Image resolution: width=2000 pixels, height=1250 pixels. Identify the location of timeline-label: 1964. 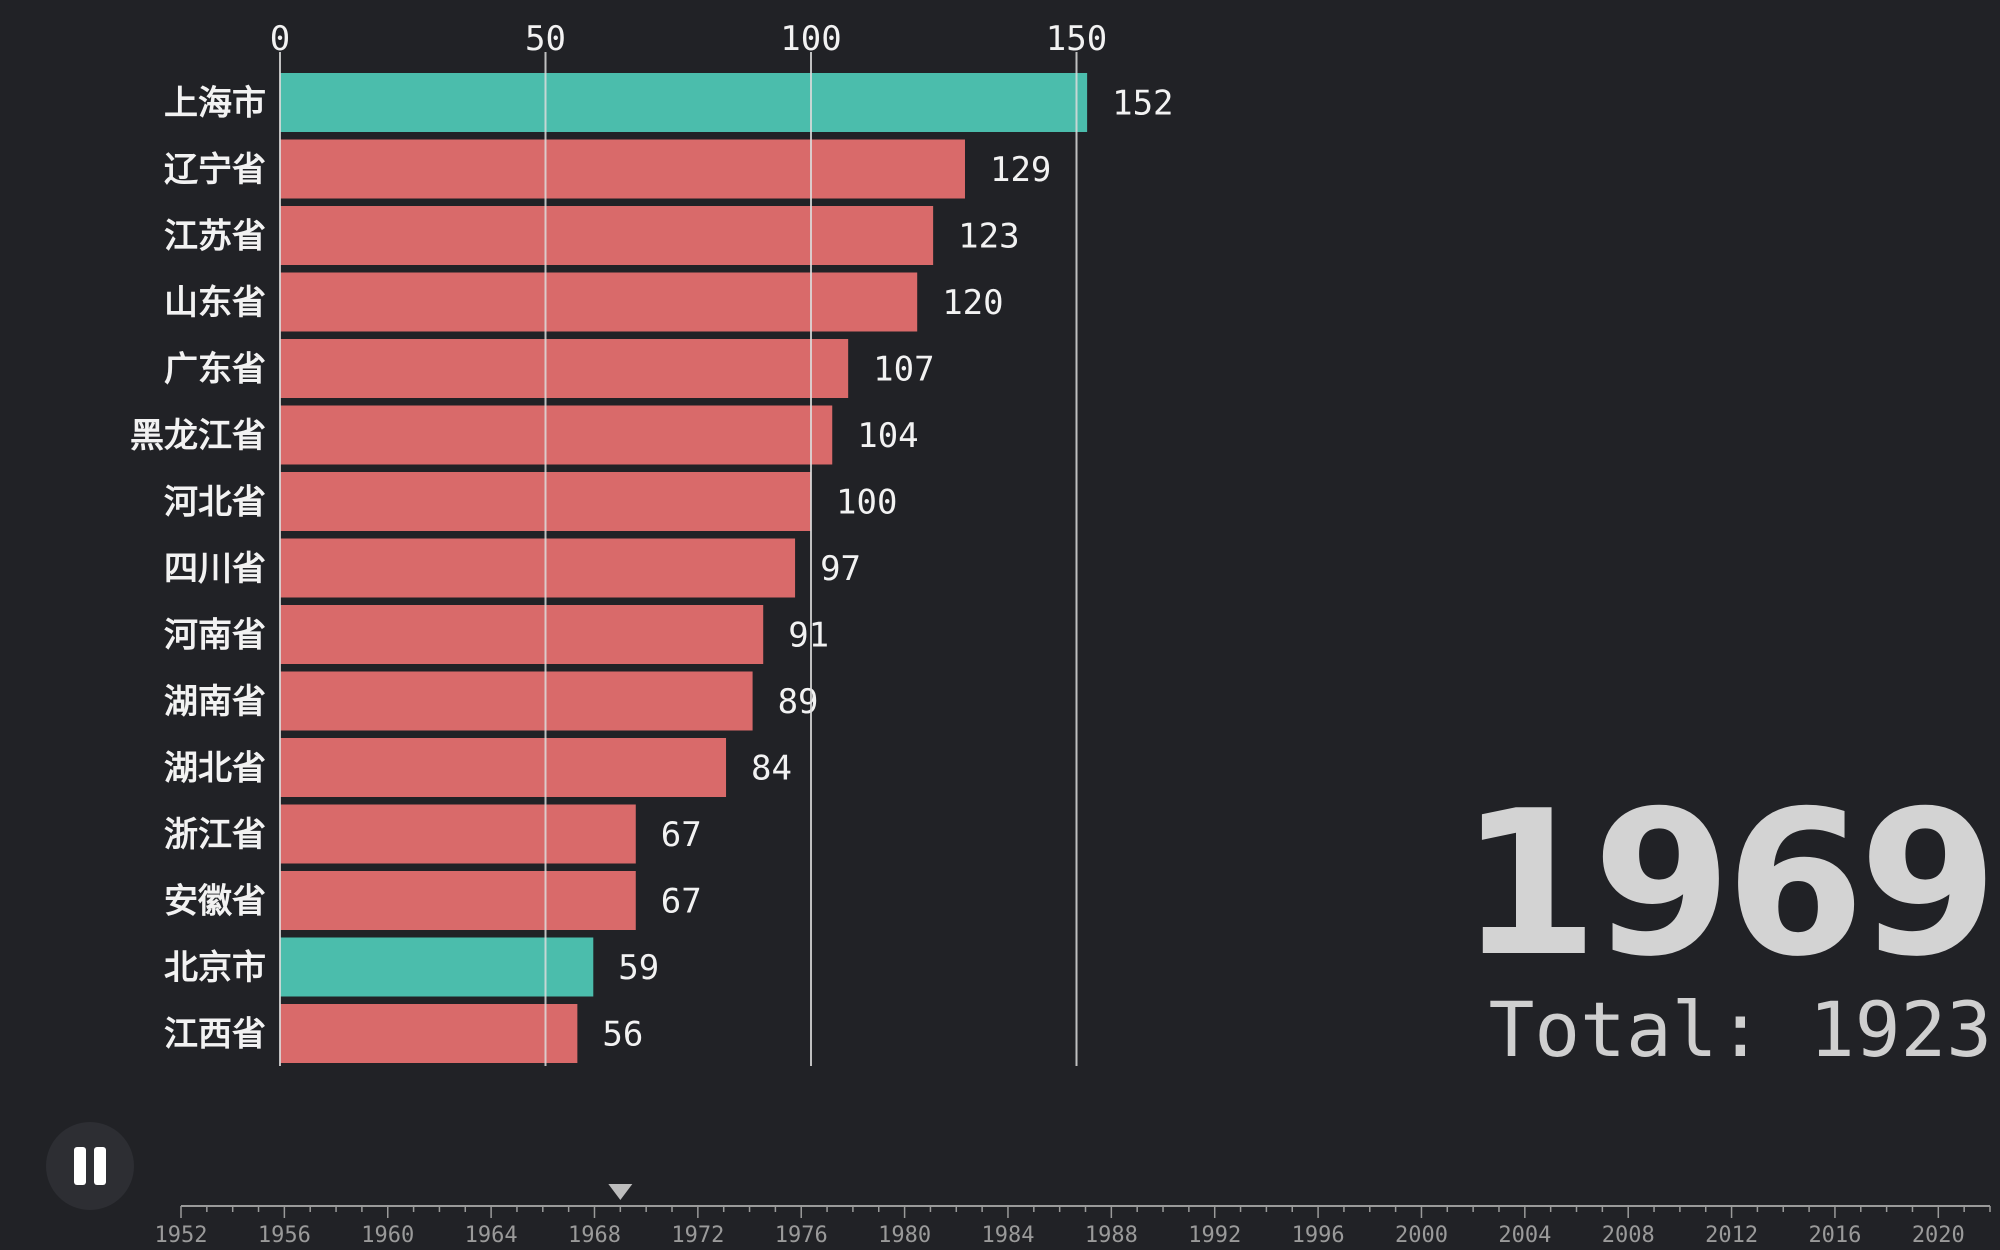
(491, 1235).